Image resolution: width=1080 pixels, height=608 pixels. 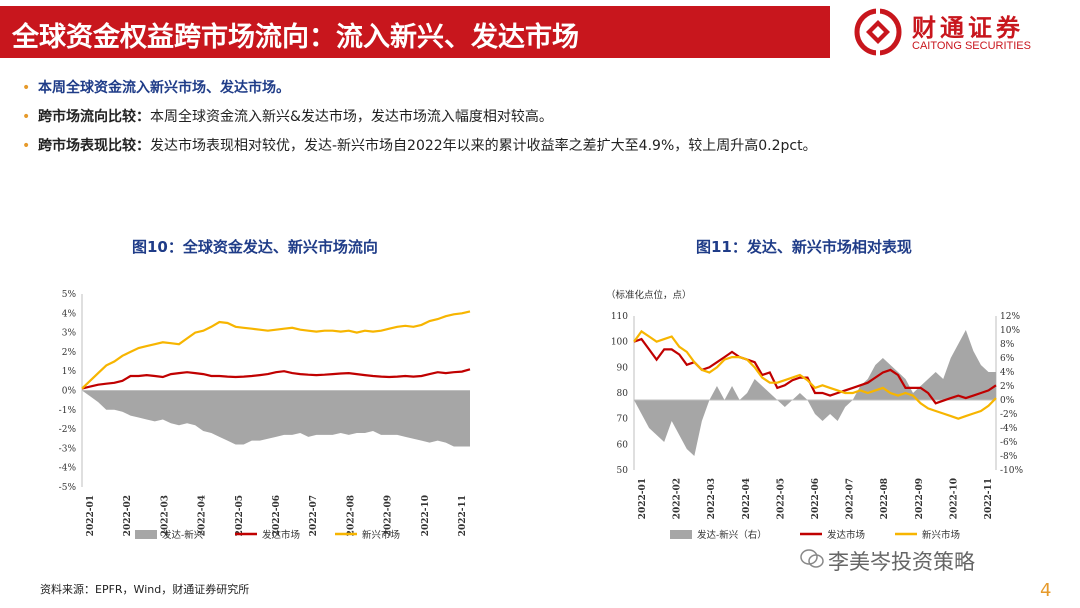 I want to click on bullet-item: • 本周全球资金流入新兴市场、发达市场。, so click(x=545, y=88).